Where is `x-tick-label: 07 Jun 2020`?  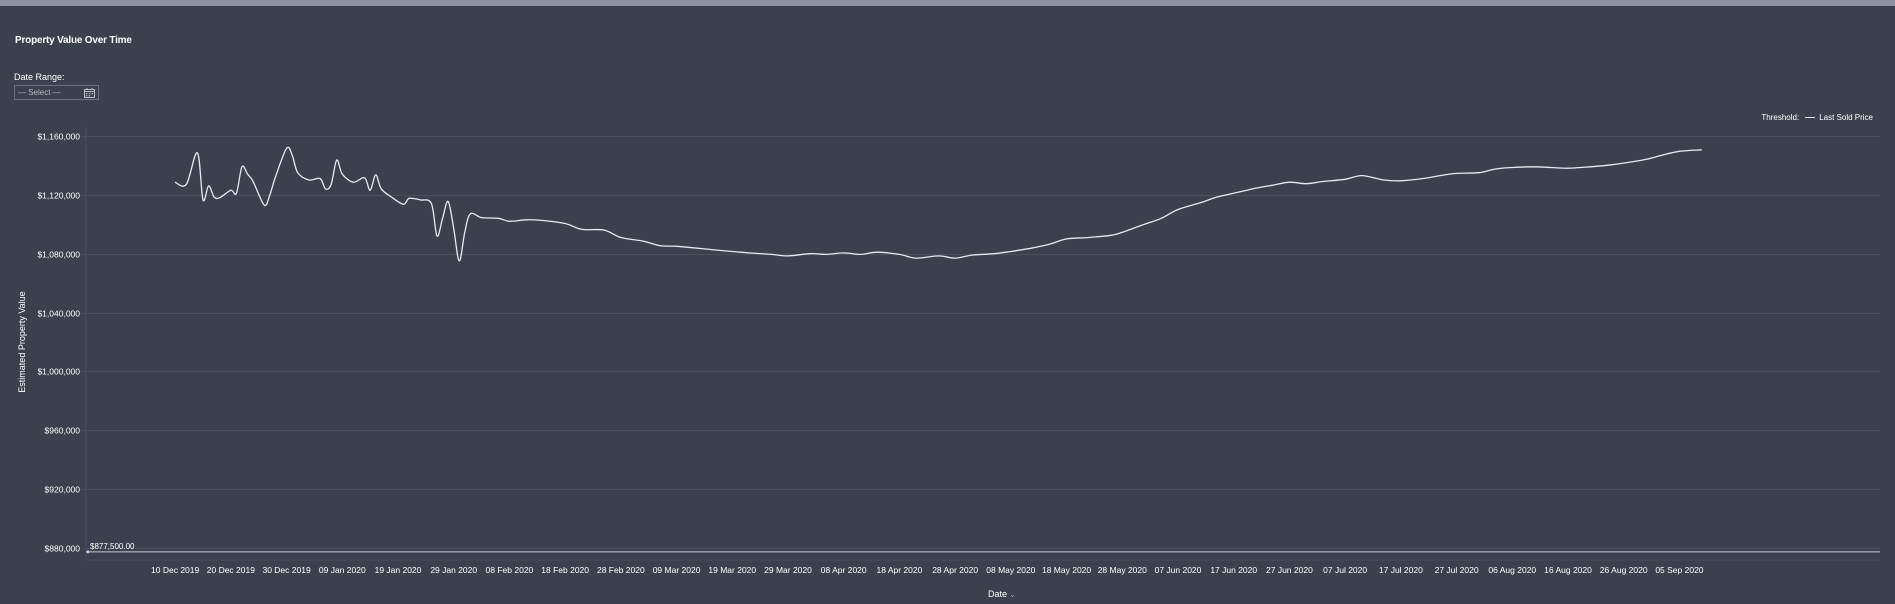
x-tick-label: 07 Jun 2020 is located at coordinates (1178, 570).